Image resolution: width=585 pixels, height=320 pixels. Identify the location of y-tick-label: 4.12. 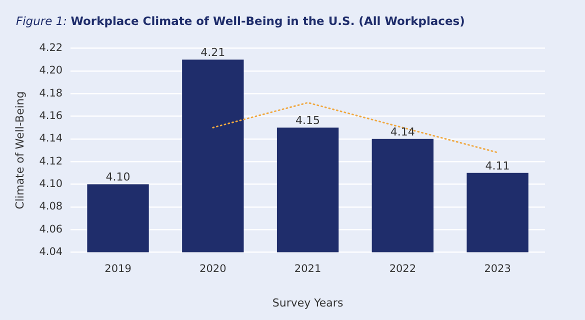
(51, 161).